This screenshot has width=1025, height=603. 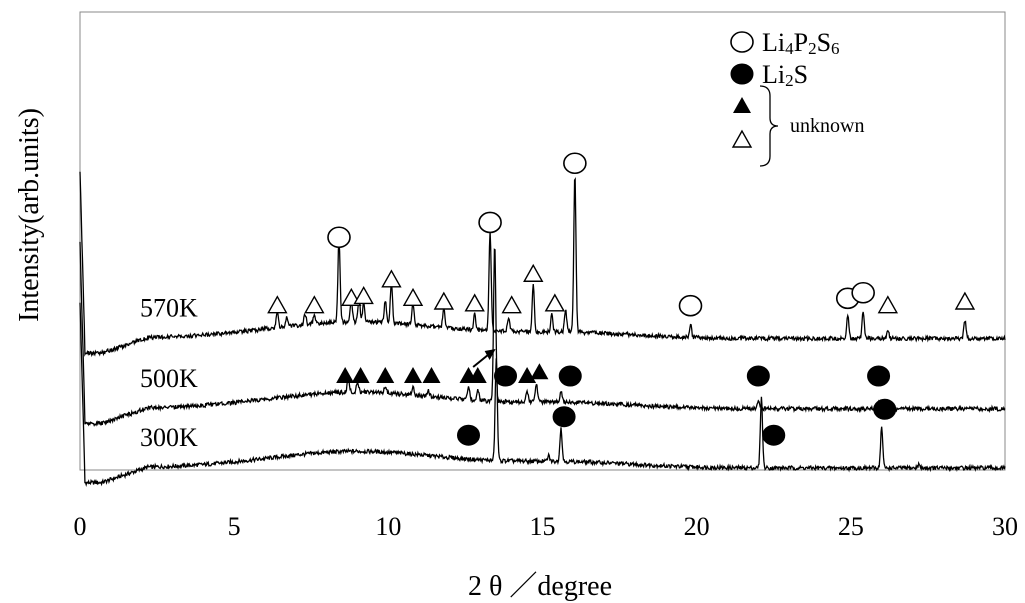 What do you see at coordinates (1005, 526) in the screenshot?
I see `x-tick-30: 30` at bounding box center [1005, 526].